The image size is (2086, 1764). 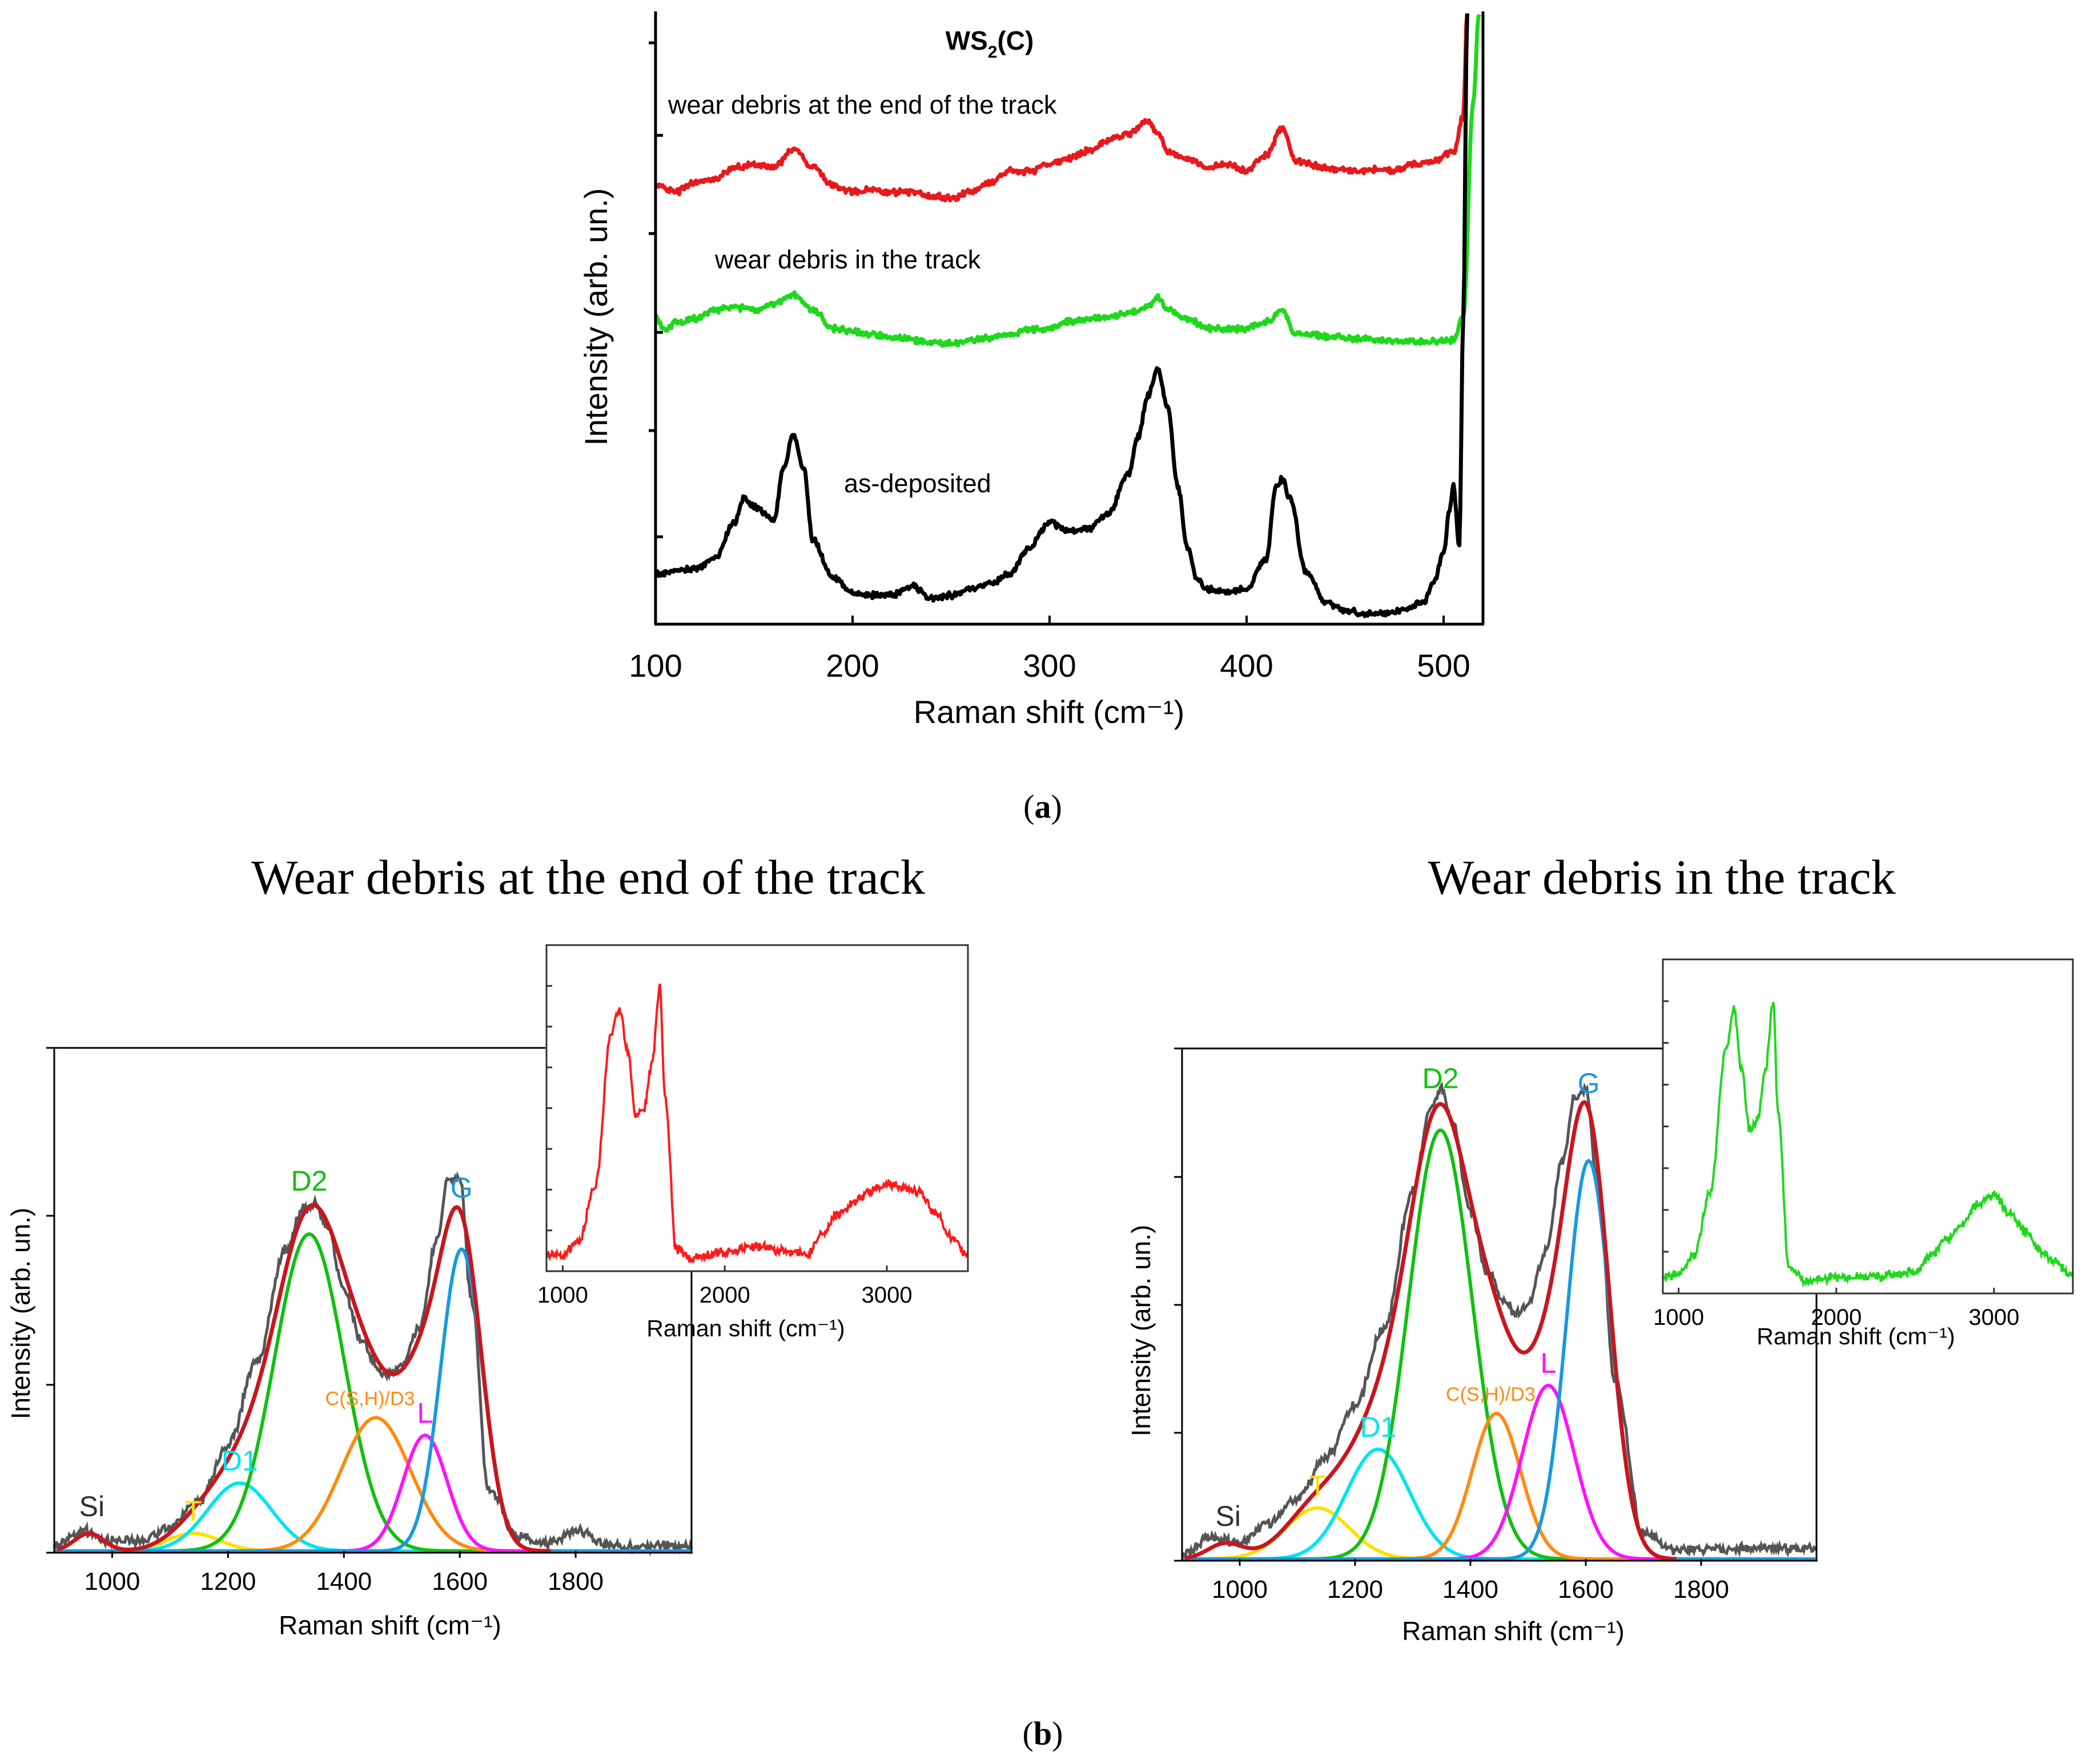 What do you see at coordinates (596, 316) in the screenshot?
I see `panel-a-y-label: Intensity (arb. un.)` at bounding box center [596, 316].